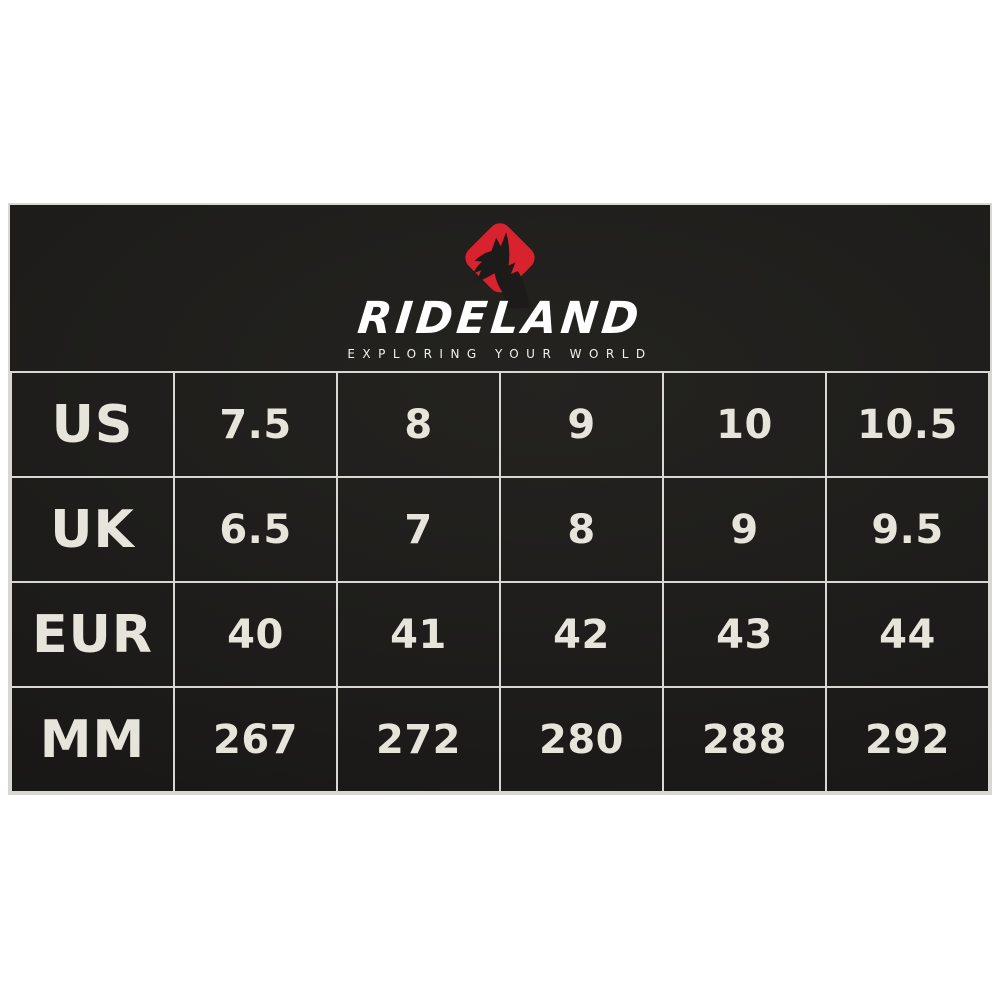  What do you see at coordinates (744, 634) in the screenshot?
I see `size-value-cell: 43` at bounding box center [744, 634].